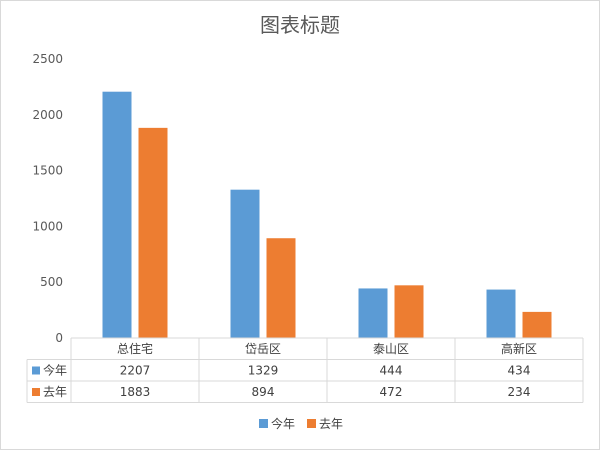  Describe the element at coordinates (263, 371) in the screenshot. I see `data-label: 1329` at that location.